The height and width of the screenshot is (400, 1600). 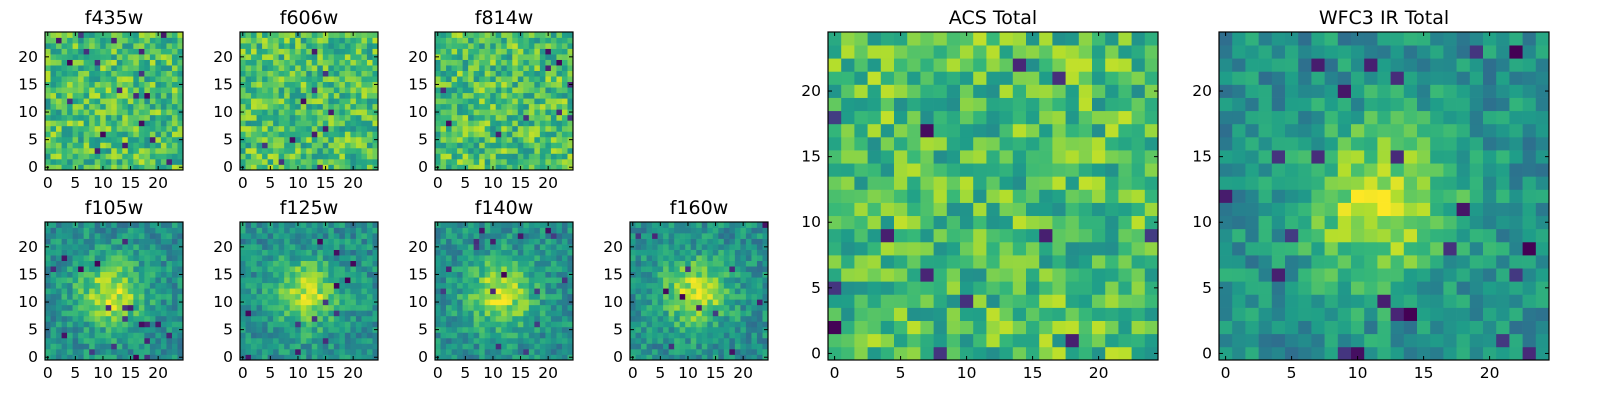 I want to click on y-tick-label: 10, so click(x=613, y=302).